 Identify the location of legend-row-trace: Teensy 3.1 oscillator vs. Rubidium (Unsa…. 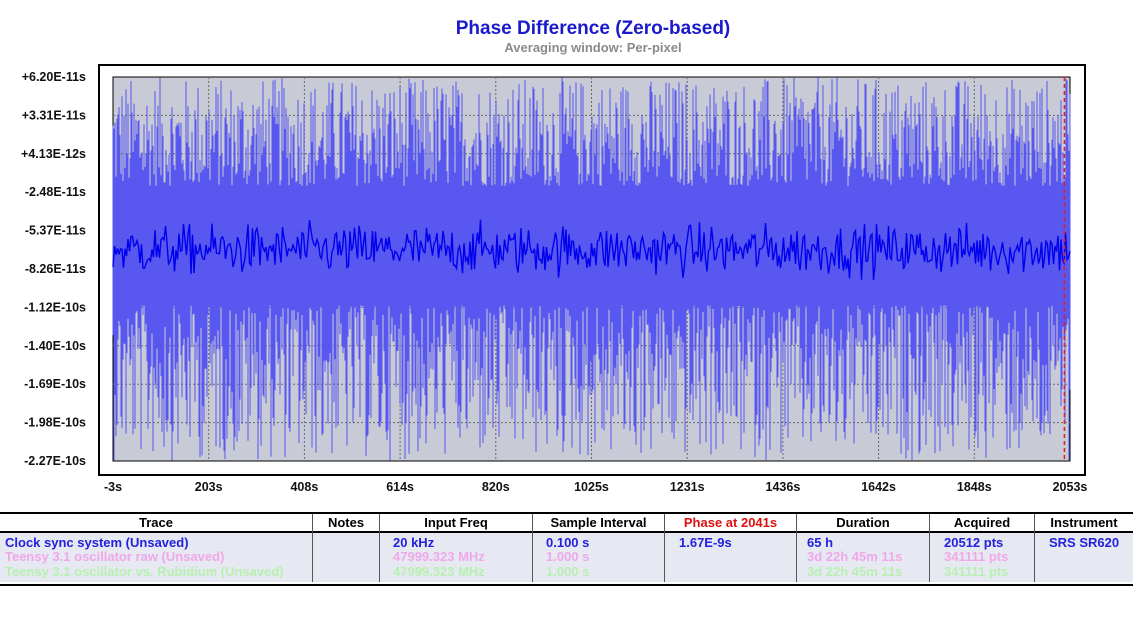
(144, 571).